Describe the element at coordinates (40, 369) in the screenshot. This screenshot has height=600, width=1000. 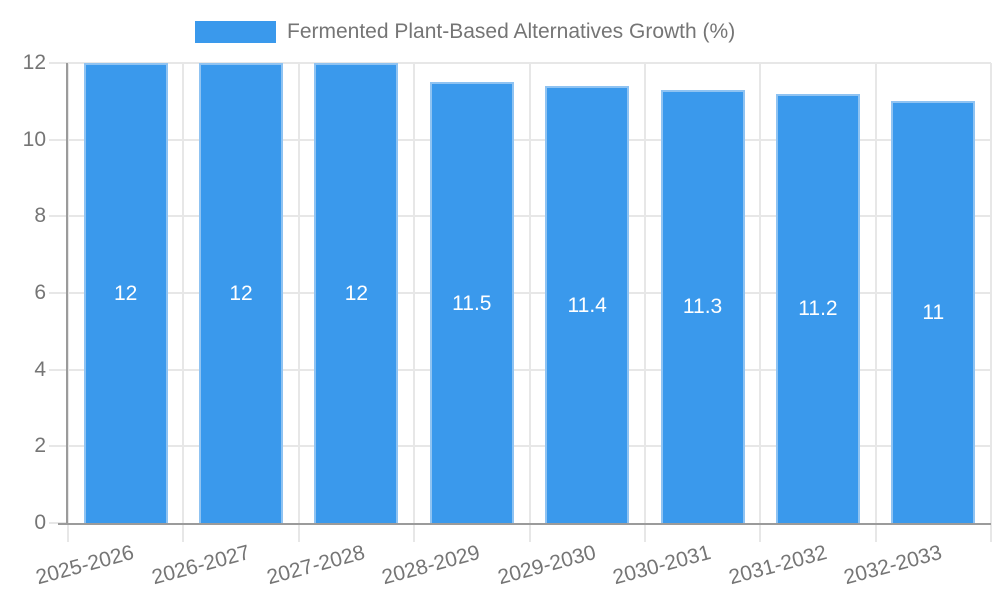
I see `y-tick-label: 4` at that location.